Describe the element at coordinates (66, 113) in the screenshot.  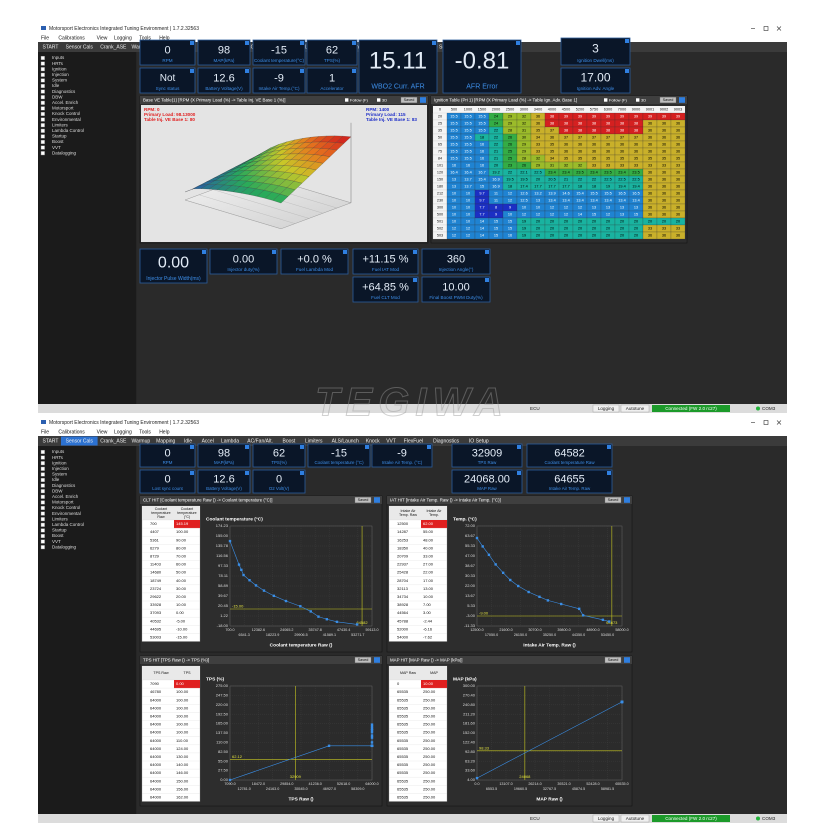
I see `sidebar-item: Knock Control` at that location.